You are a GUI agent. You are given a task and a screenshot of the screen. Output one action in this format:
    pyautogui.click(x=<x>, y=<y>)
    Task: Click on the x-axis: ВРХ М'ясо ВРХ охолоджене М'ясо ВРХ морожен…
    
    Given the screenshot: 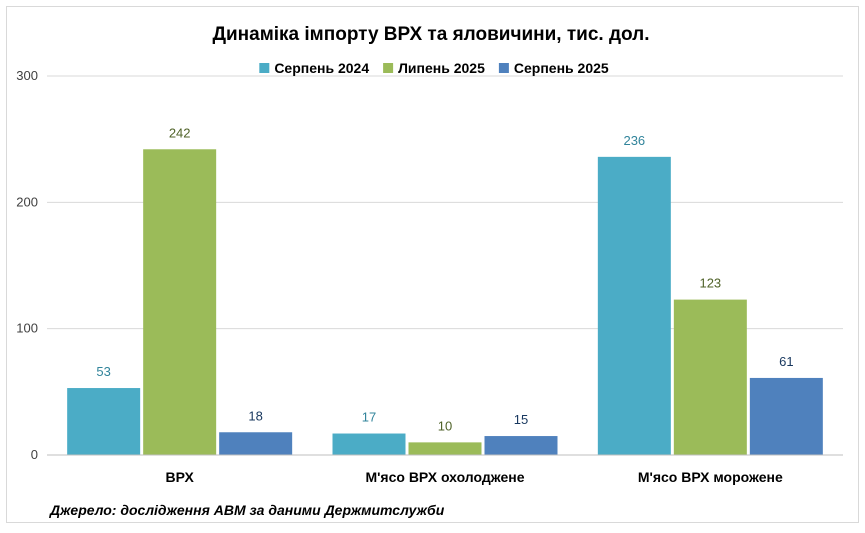 What is the action you would take?
    pyautogui.click(x=445, y=469)
    